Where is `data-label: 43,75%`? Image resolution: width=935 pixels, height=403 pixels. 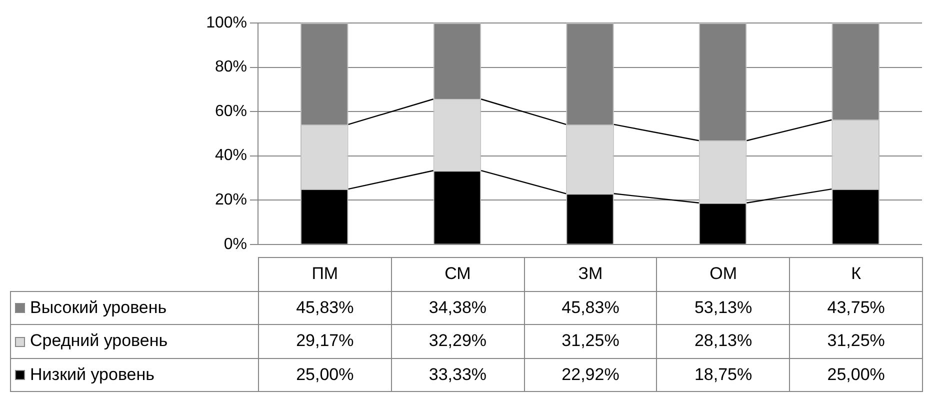 data-label: 43,75% is located at coordinates (856, 307).